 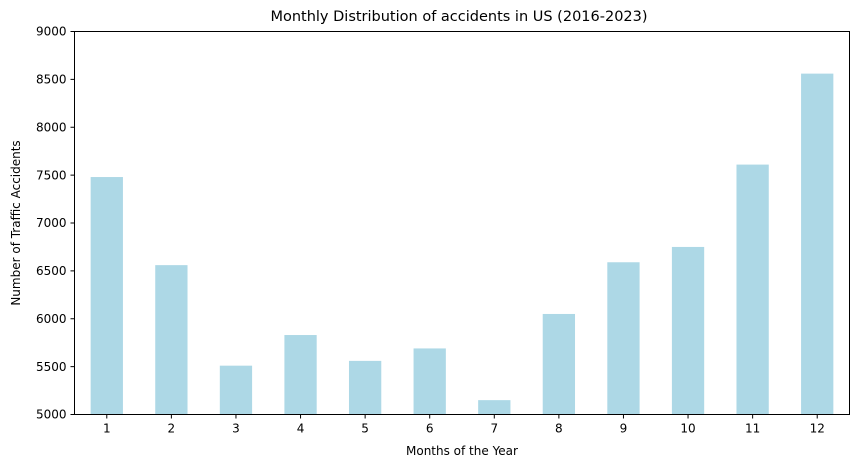 What do you see at coordinates (430, 429) in the screenshot?
I see `x-tick-label-6: 6` at bounding box center [430, 429].